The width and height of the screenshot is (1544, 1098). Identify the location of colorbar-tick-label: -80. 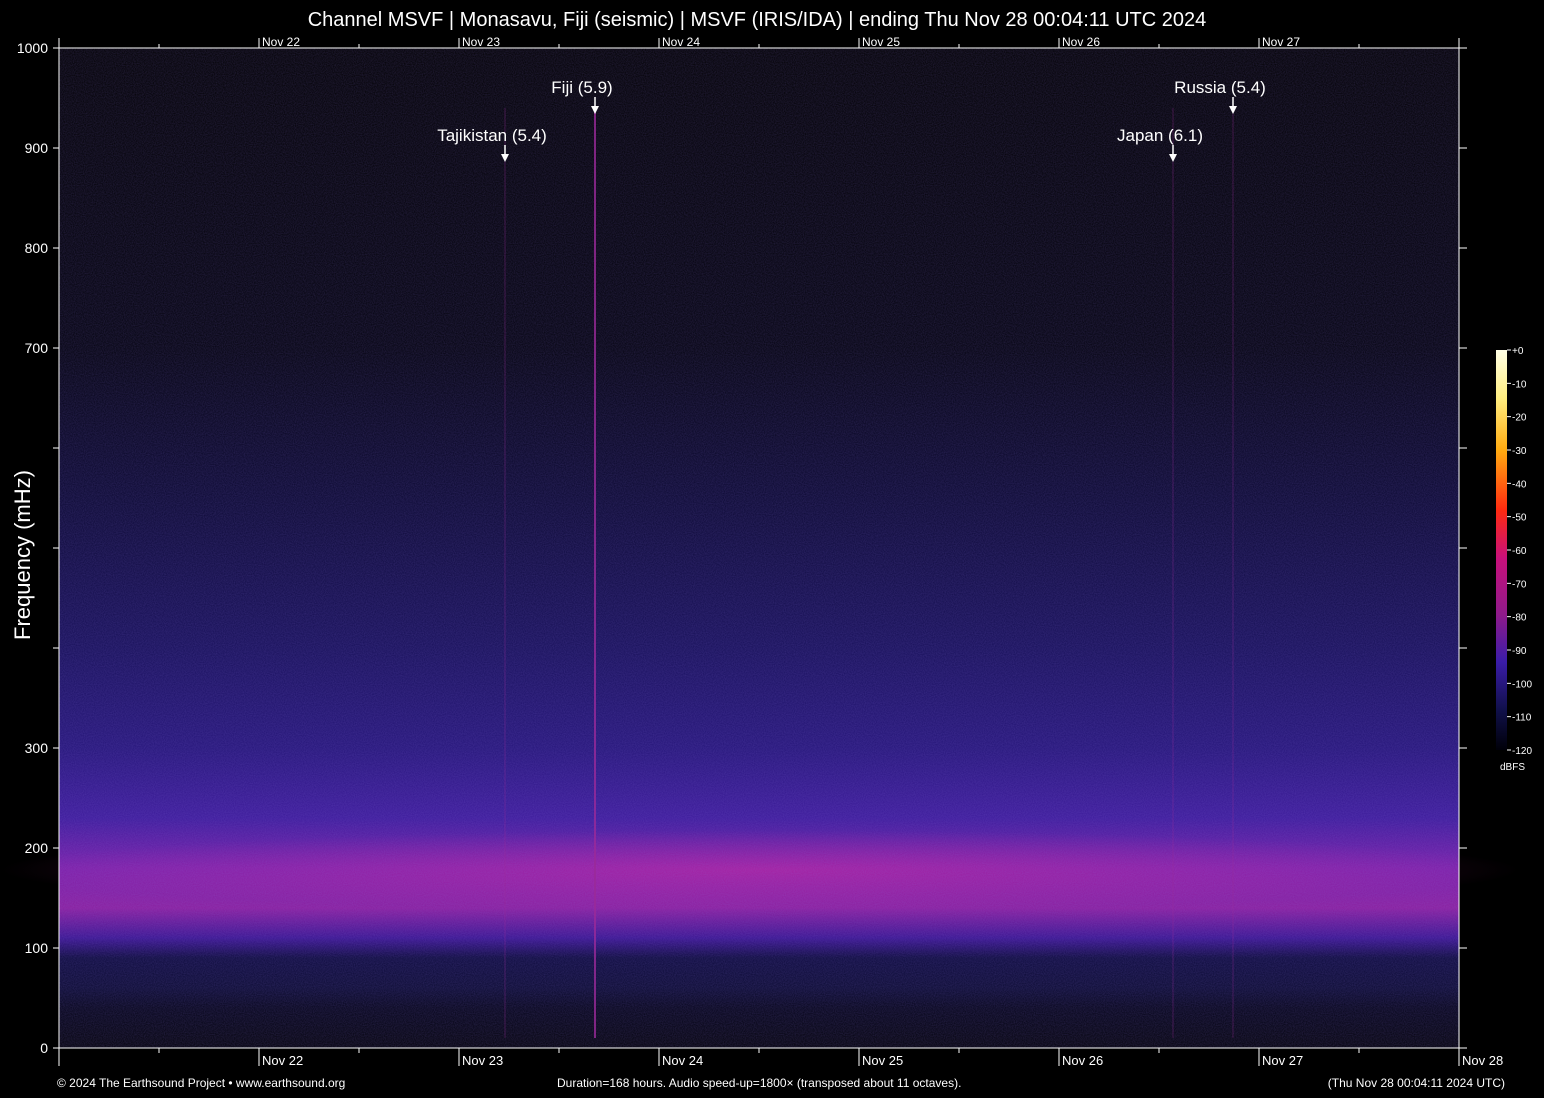
(1519, 618).